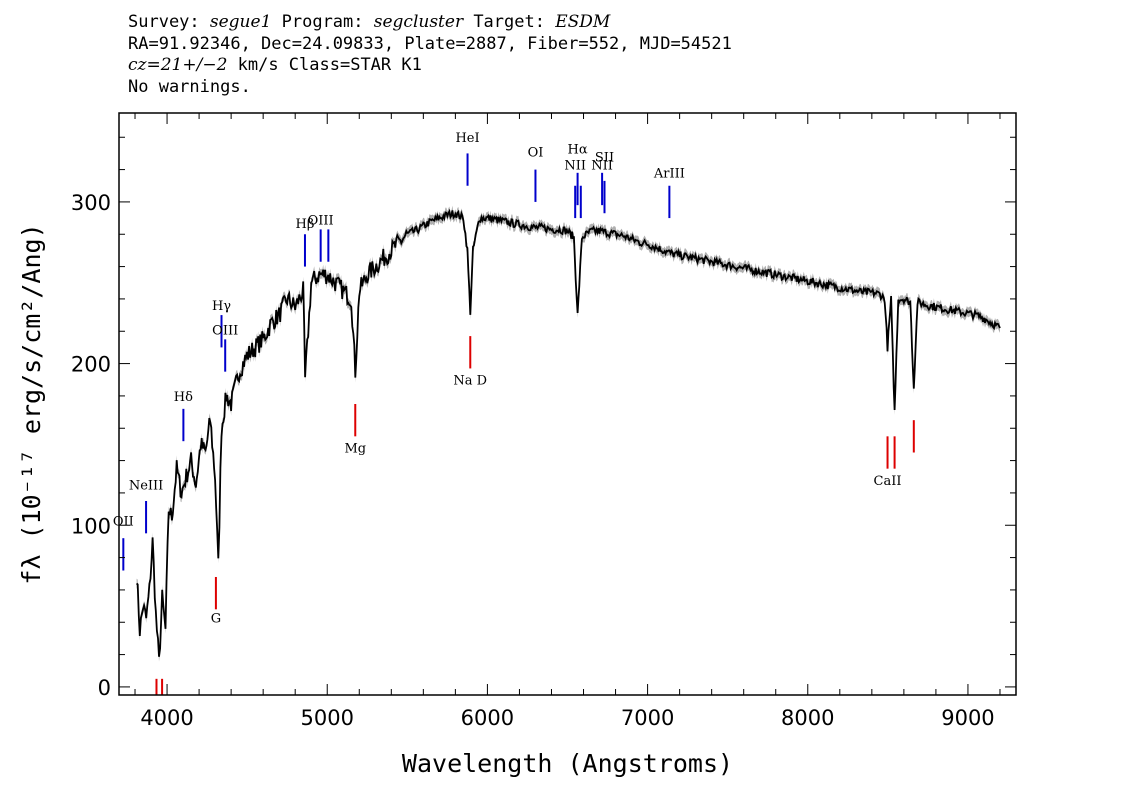  Describe the element at coordinates (567, 763) in the screenshot. I see `x-axis-title: Wavelength (Angstroms)` at that location.